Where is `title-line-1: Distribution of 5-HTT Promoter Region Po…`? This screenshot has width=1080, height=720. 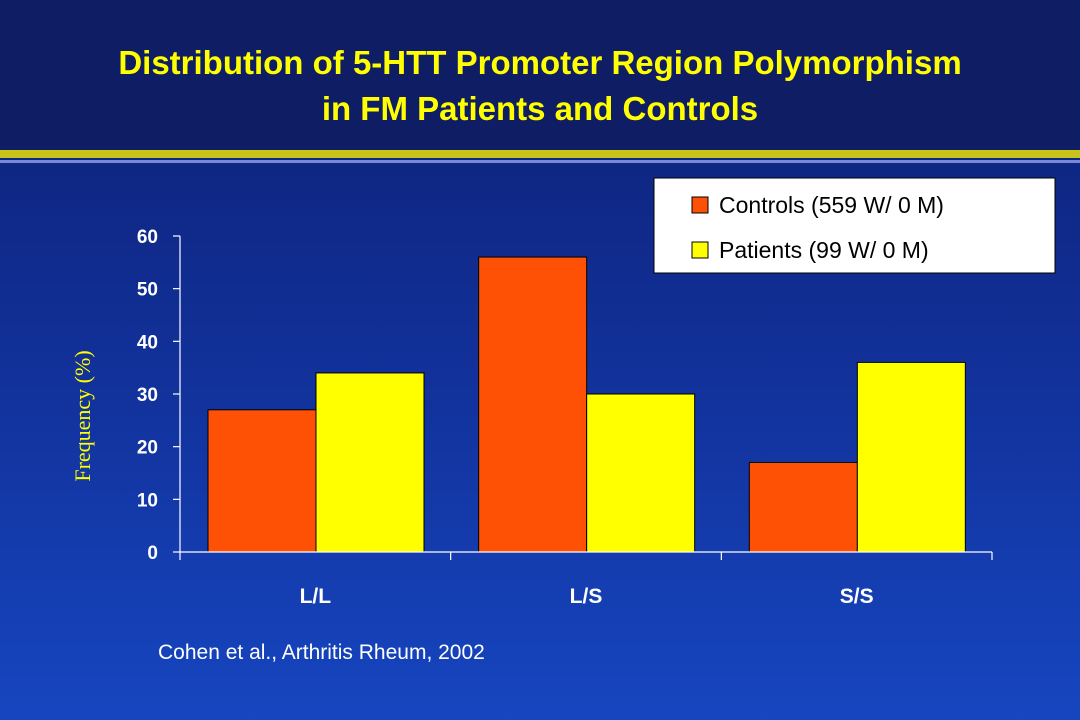
title-line-1: Distribution of 5-HTT Promoter Region Po… is located at coordinates (540, 62).